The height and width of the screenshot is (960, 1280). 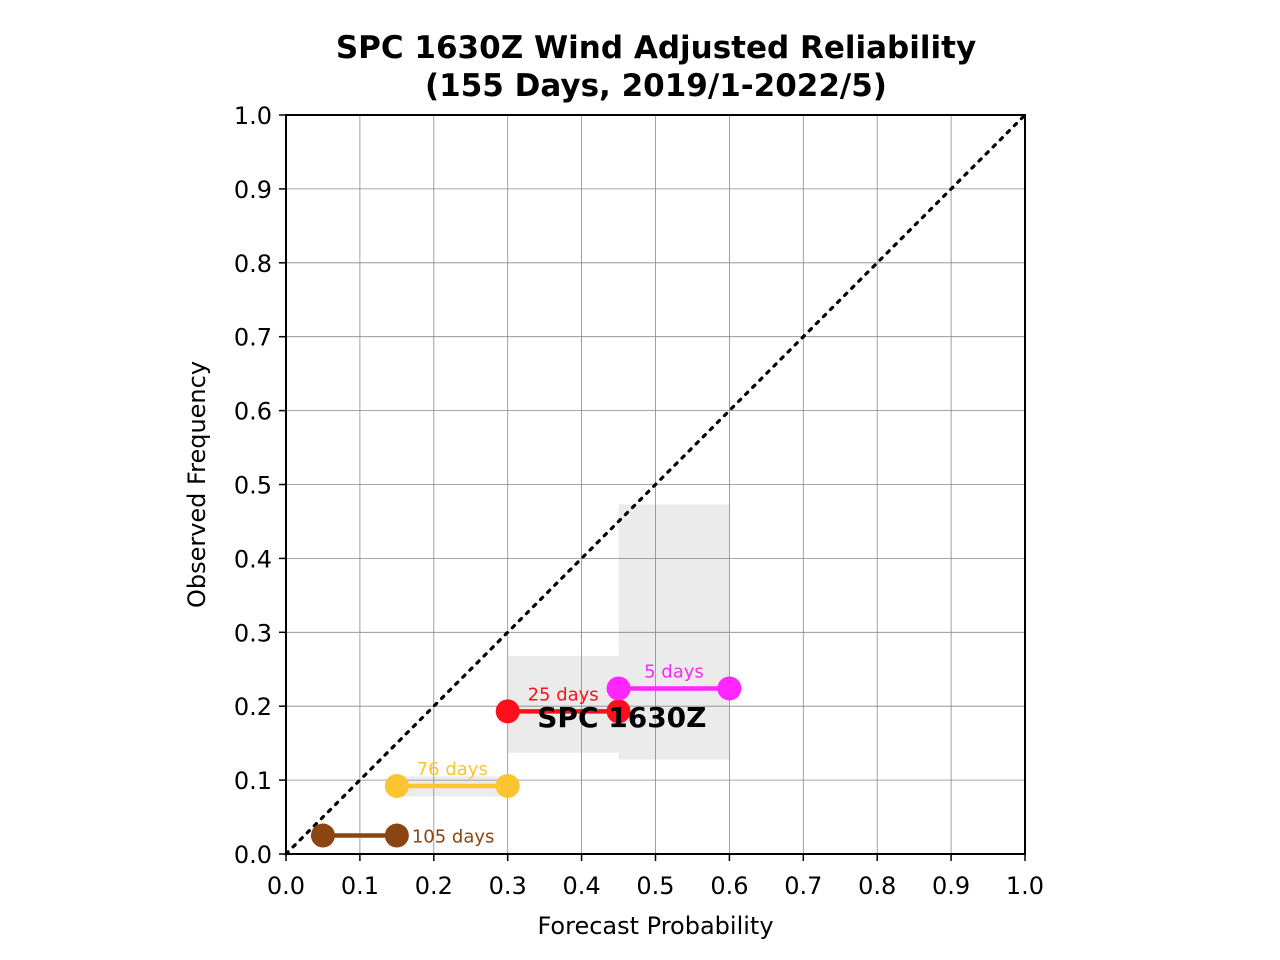 What do you see at coordinates (558, 754) in the screenshot?
I see `count-labels: 105 days 76 days 25 days 5 days` at bounding box center [558, 754].